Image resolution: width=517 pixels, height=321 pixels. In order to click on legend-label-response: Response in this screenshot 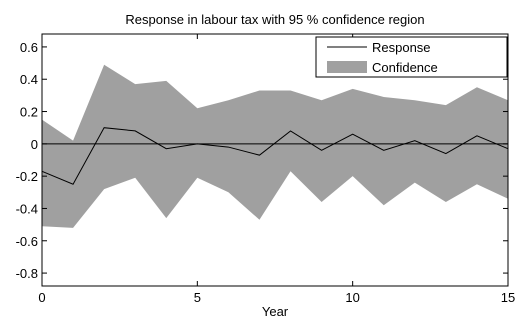, I will do `click(401, 47)`.